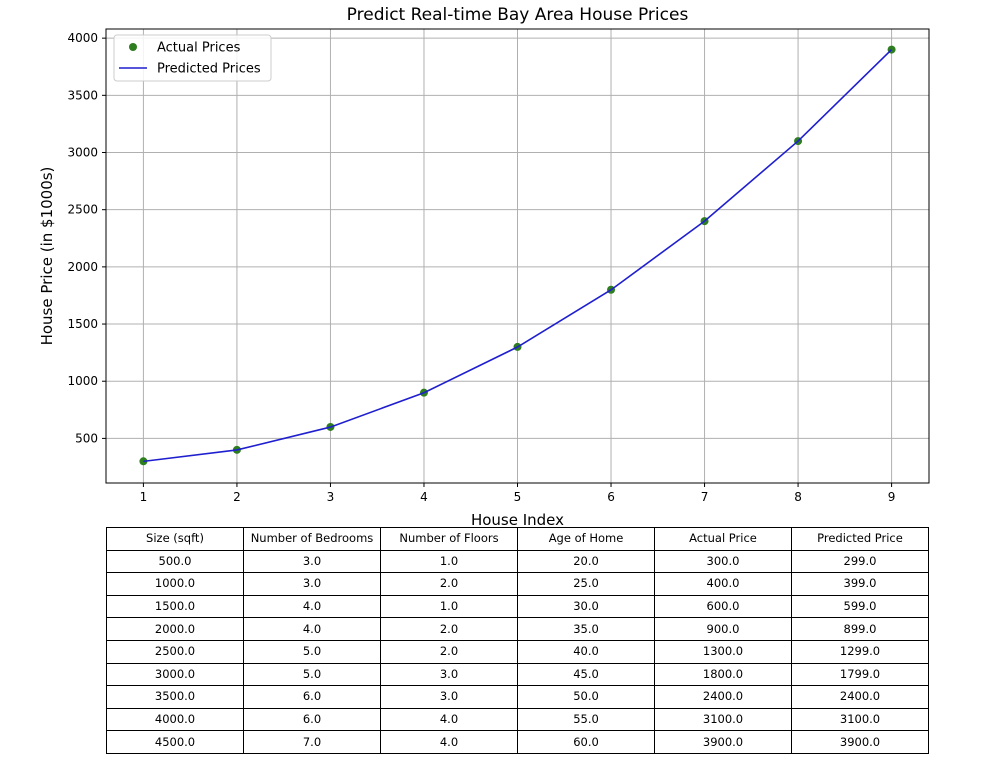 Image resolution: width=996 pixels, height=766 pixels. I want to click on y-tick-label: 4000, so click(82, 38).